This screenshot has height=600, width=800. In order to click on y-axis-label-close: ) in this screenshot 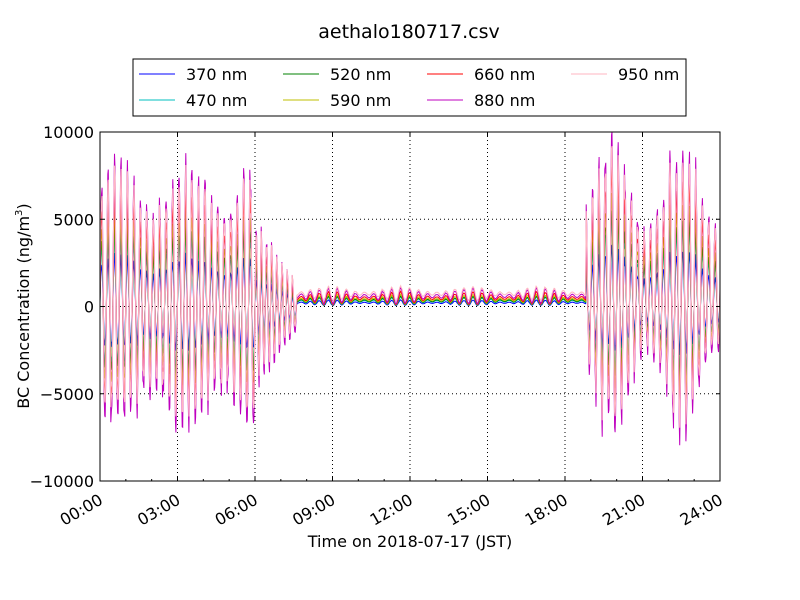, I will do `click(23, 206)`.